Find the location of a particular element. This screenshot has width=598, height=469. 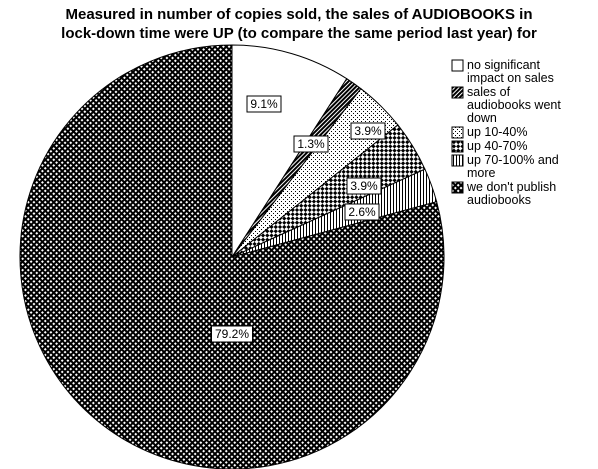

legend-label: up 10-40% is located at coordinates (497, 132).